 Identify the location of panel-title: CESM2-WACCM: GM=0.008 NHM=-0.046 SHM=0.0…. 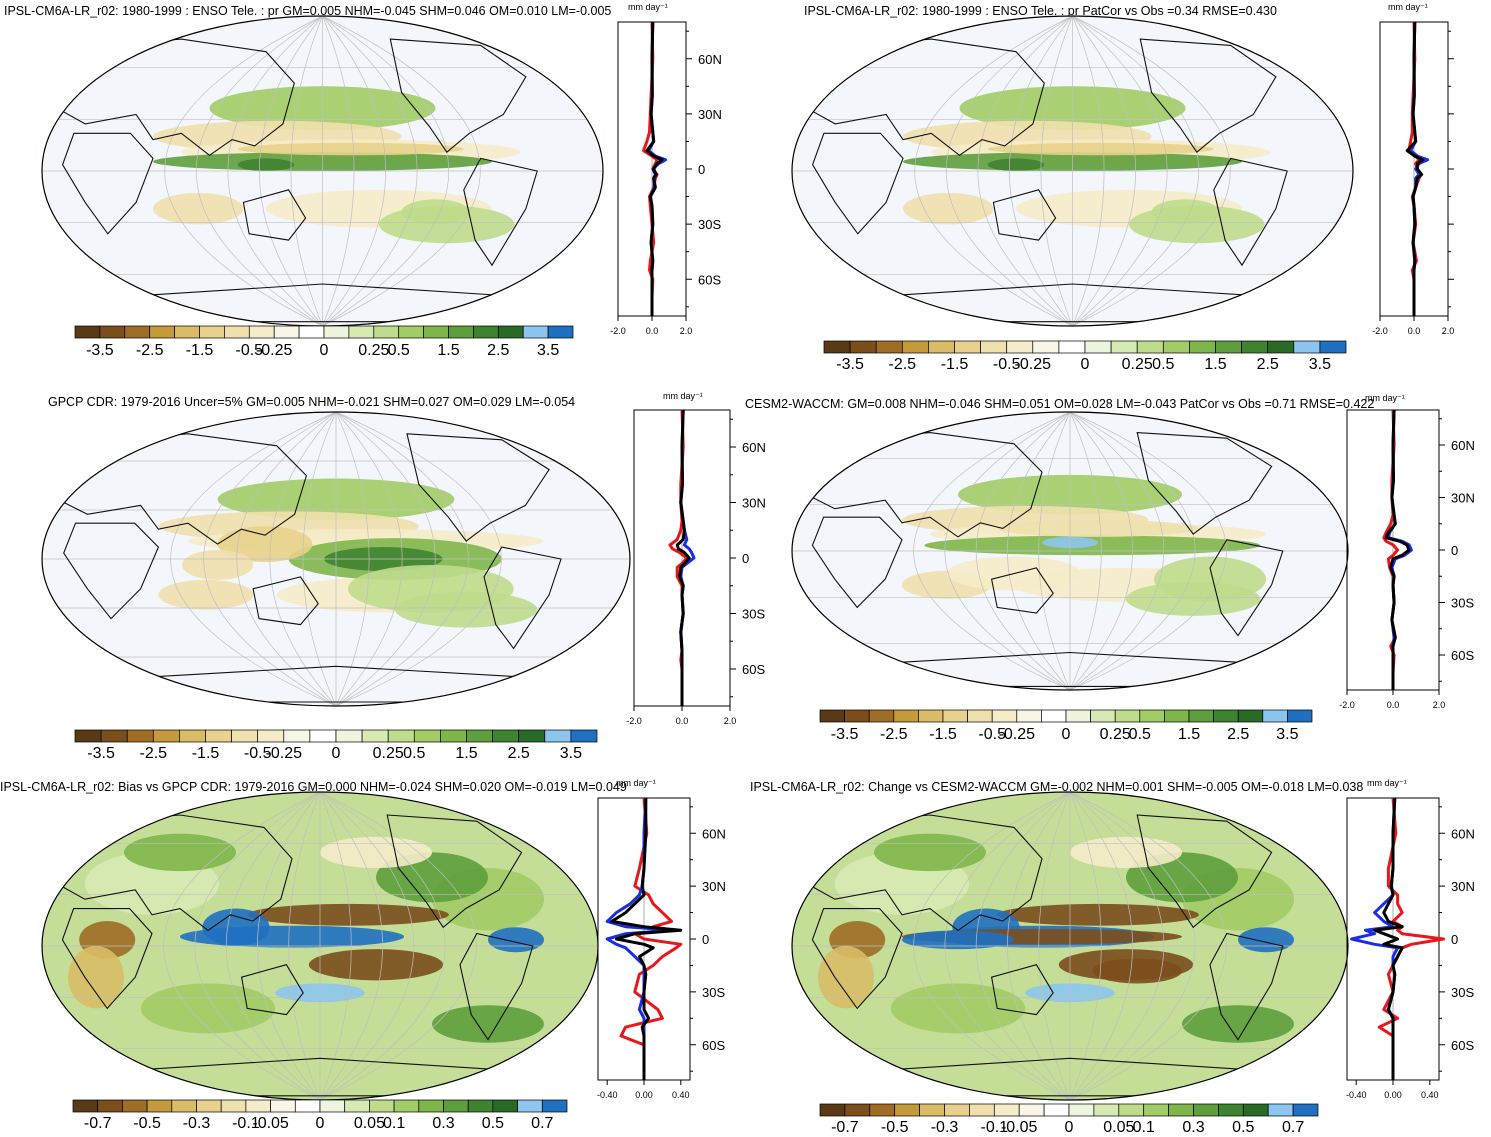
(1060, 404).